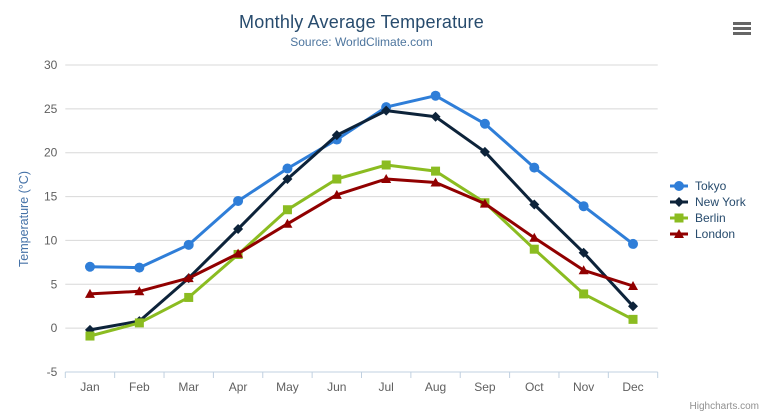 The image size is (769, 416). Describe the element at coordinates (51, 153) in the screenshot. I see `y-axis-tick-label: 20` at that location.